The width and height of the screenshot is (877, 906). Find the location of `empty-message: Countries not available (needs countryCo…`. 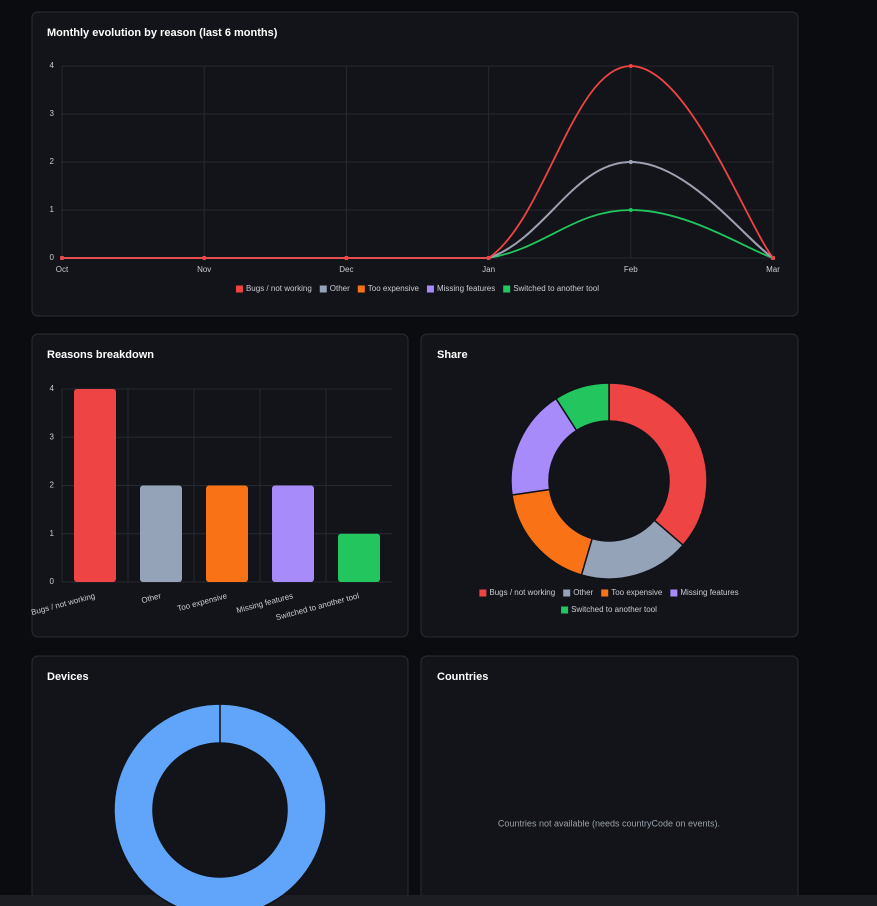

empty-message: Countries not available (needs countryCo… is located at coordinates (609, 823).